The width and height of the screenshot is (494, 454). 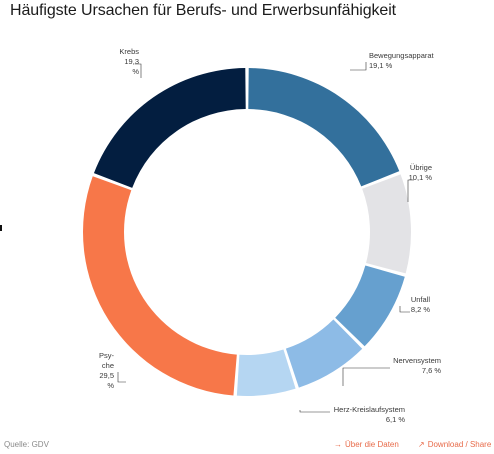 What do you see at coordinates (26, 444) in the screenshot?
I see `source-note: Quelle: GDV` at bounding box center [26, 444].